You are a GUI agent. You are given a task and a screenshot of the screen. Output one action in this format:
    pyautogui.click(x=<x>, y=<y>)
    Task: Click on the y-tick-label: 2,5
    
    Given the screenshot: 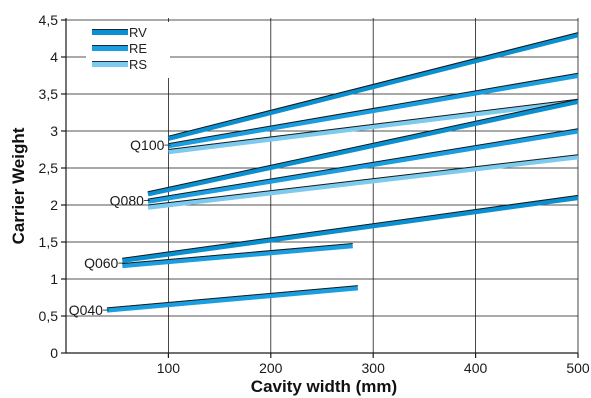 What is the action you would take?
    pyautogui.click(x=49, y=168)
    